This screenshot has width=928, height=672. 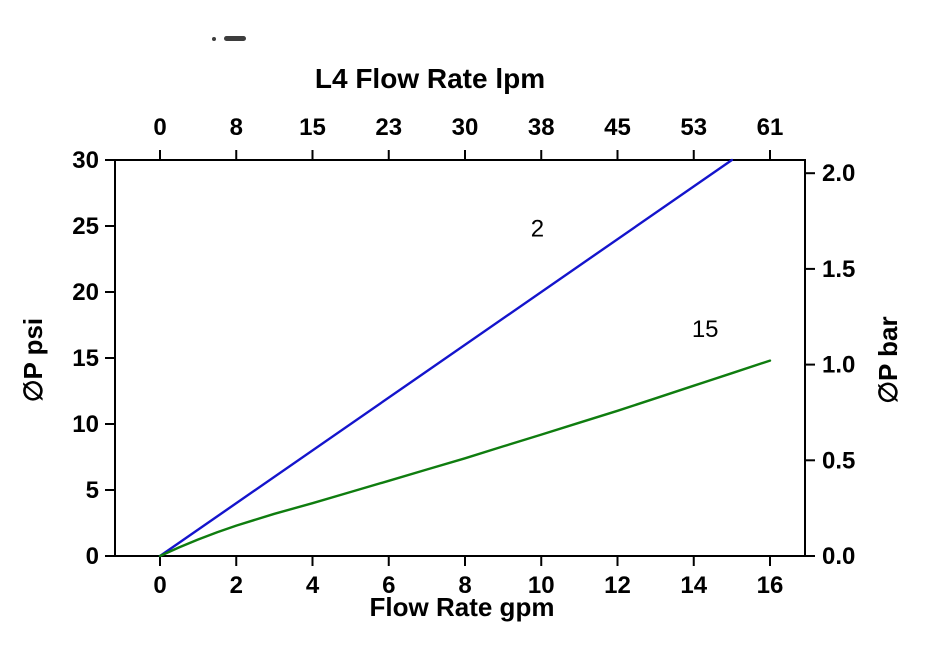 What do you see at coordinates (537, 229) in the screenshot?
I see `series-label-2: 2` at bounding box center [537, 229].